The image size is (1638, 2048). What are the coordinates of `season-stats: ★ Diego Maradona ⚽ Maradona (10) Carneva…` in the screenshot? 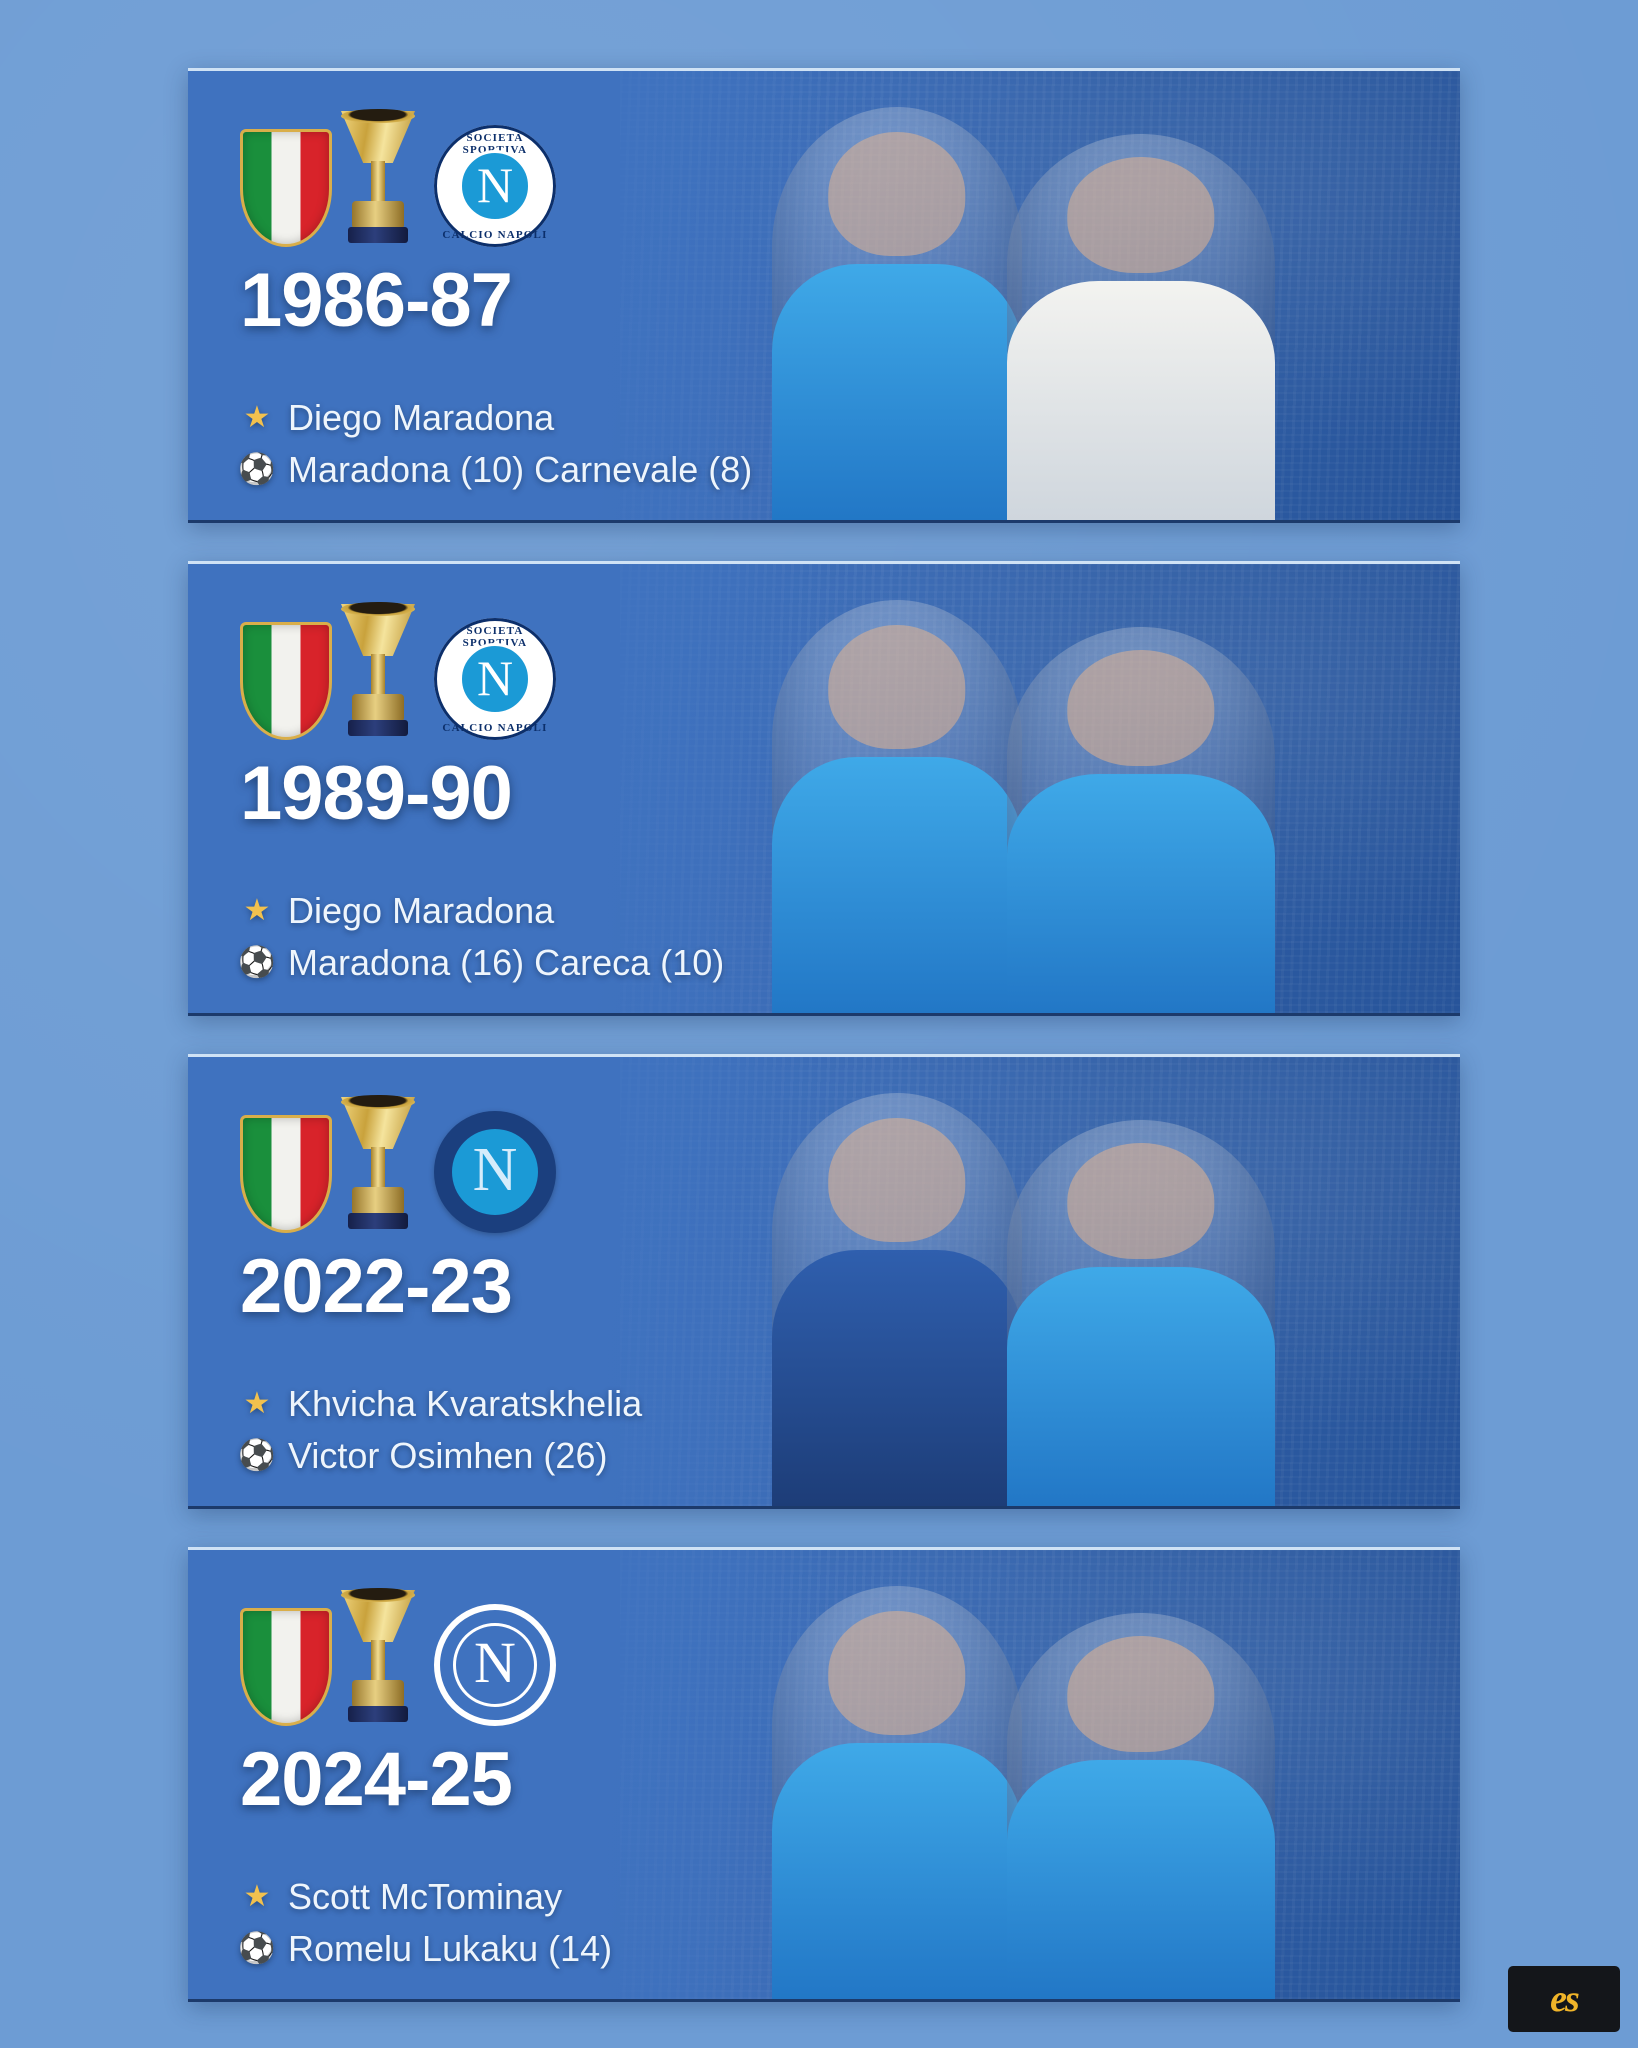 It's located at (519, 444).